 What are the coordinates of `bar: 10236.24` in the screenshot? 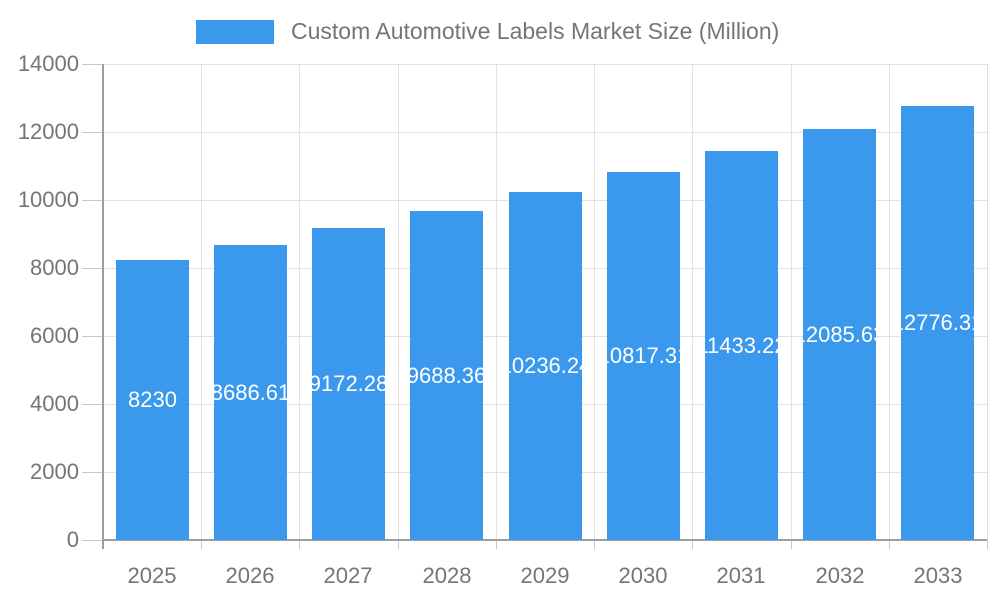 It's located at (545, 366).